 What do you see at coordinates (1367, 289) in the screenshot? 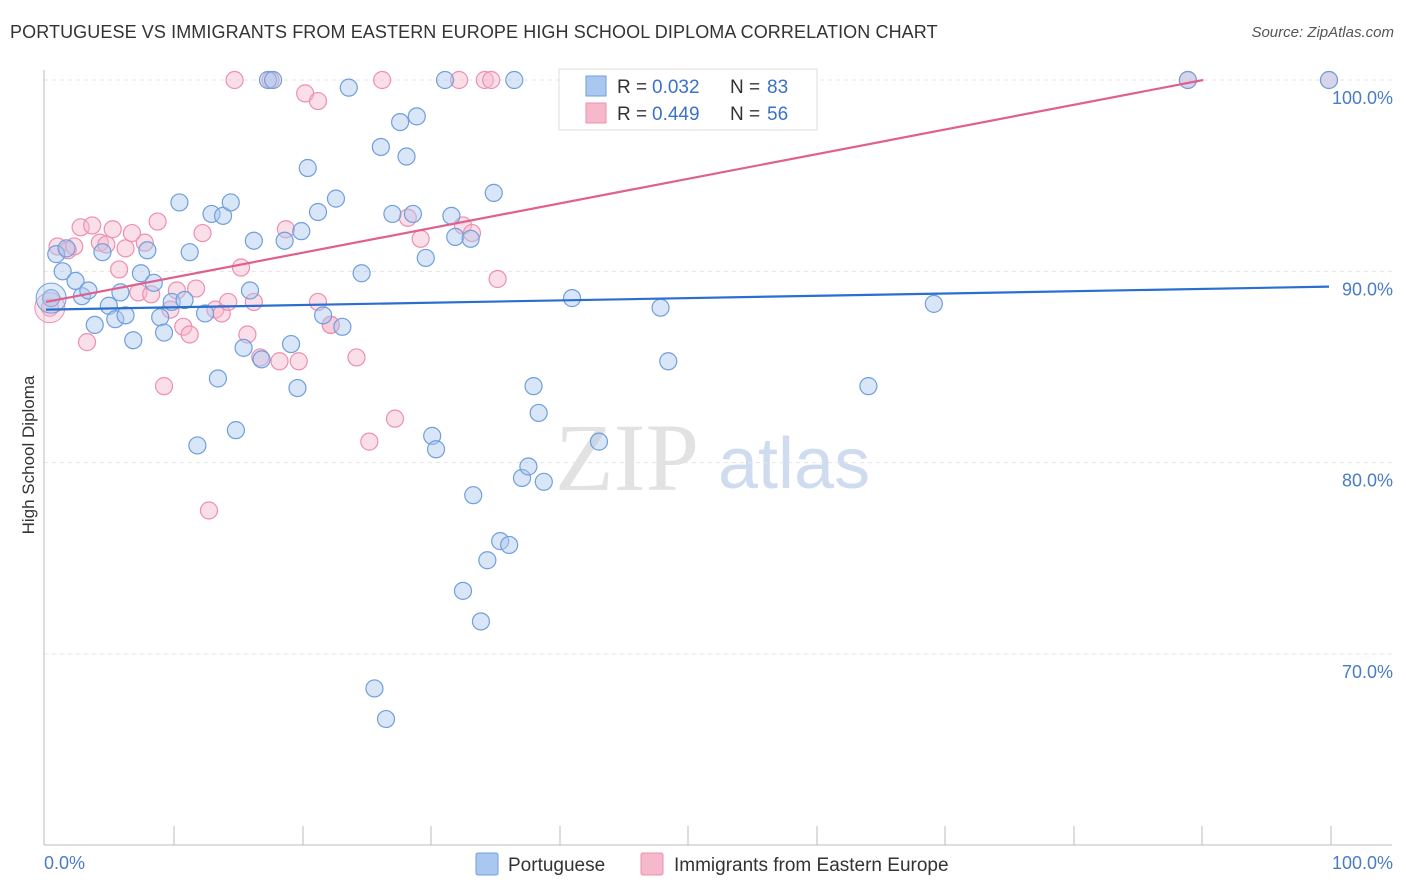
I see `y-tick-label: 90.0%` at bounding box center [1367, 289].